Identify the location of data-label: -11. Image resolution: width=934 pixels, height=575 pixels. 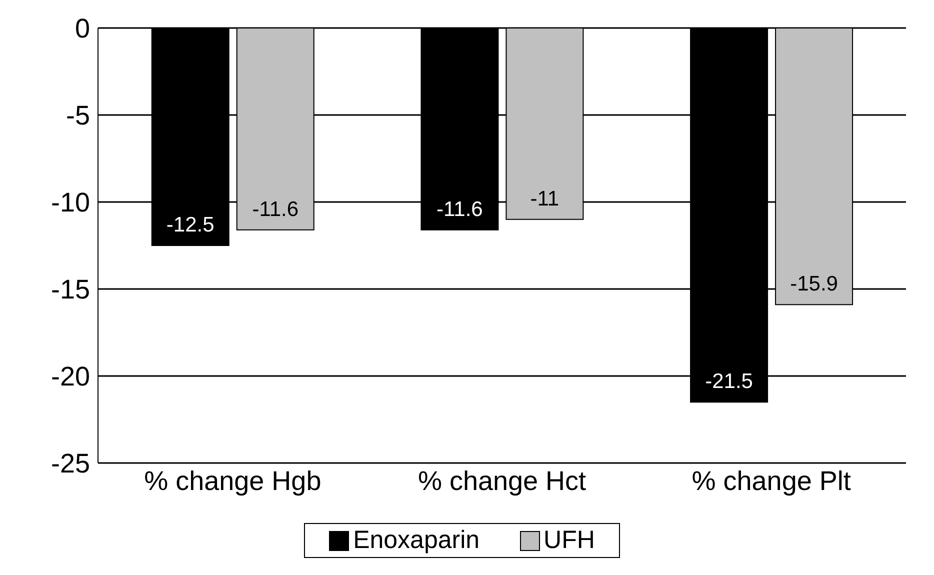
(545, 198).